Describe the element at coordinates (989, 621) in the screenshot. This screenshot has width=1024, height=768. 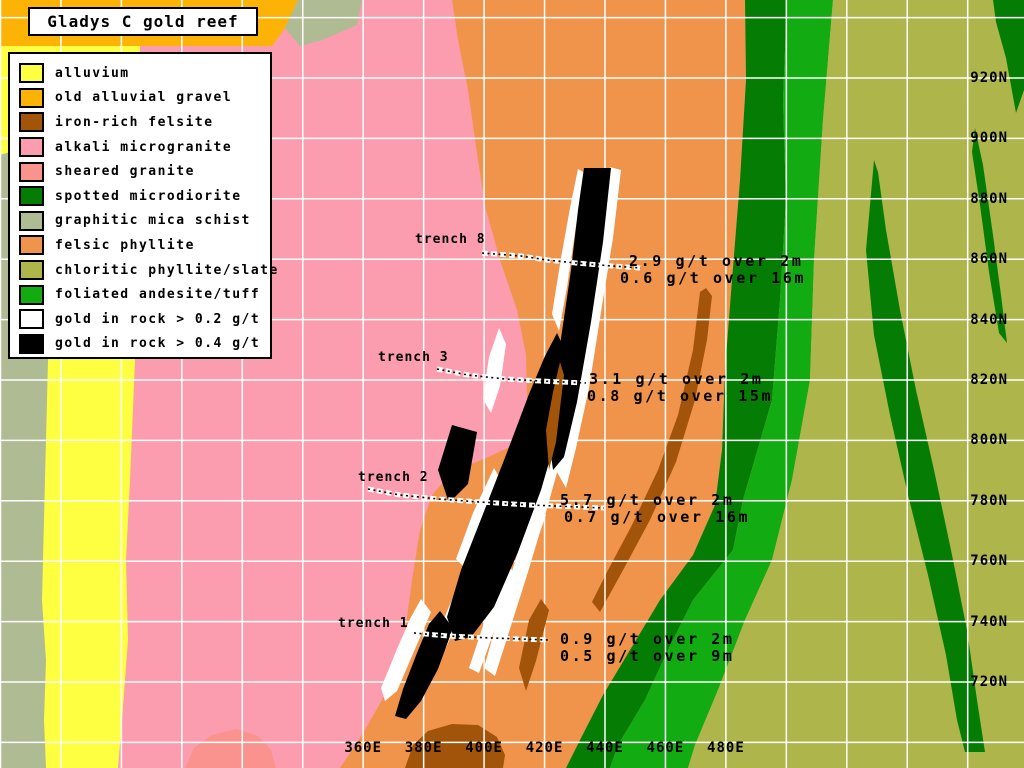
I see `northing-label: 740N` at that location.